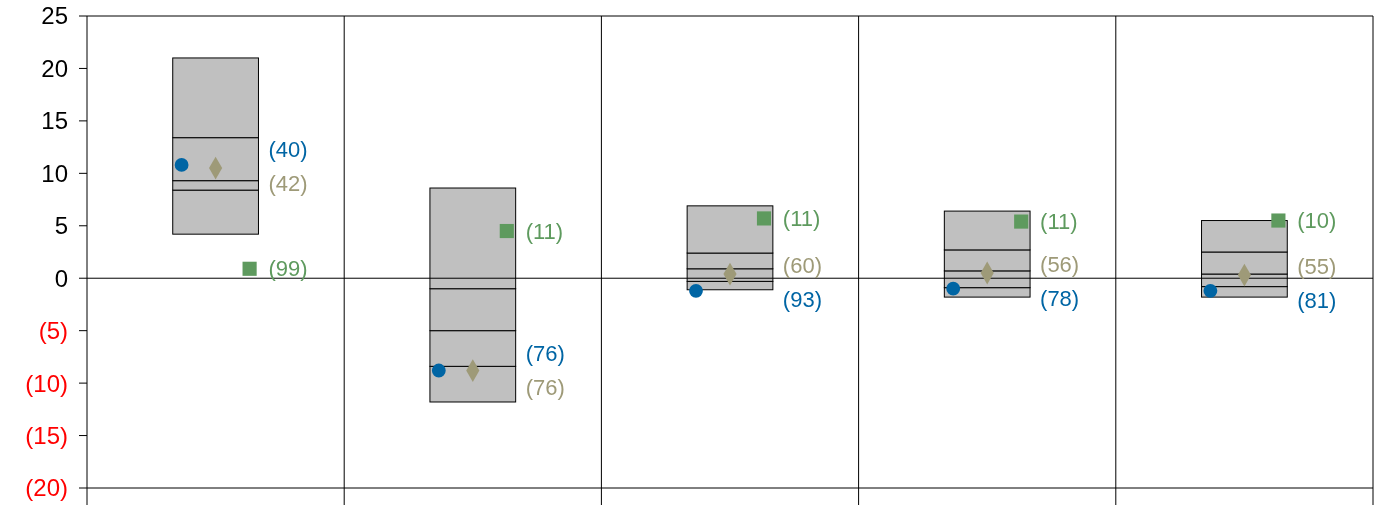 This screenshot has height=510, width=1377. I want to click on annotation: (93), so click(802, 300).